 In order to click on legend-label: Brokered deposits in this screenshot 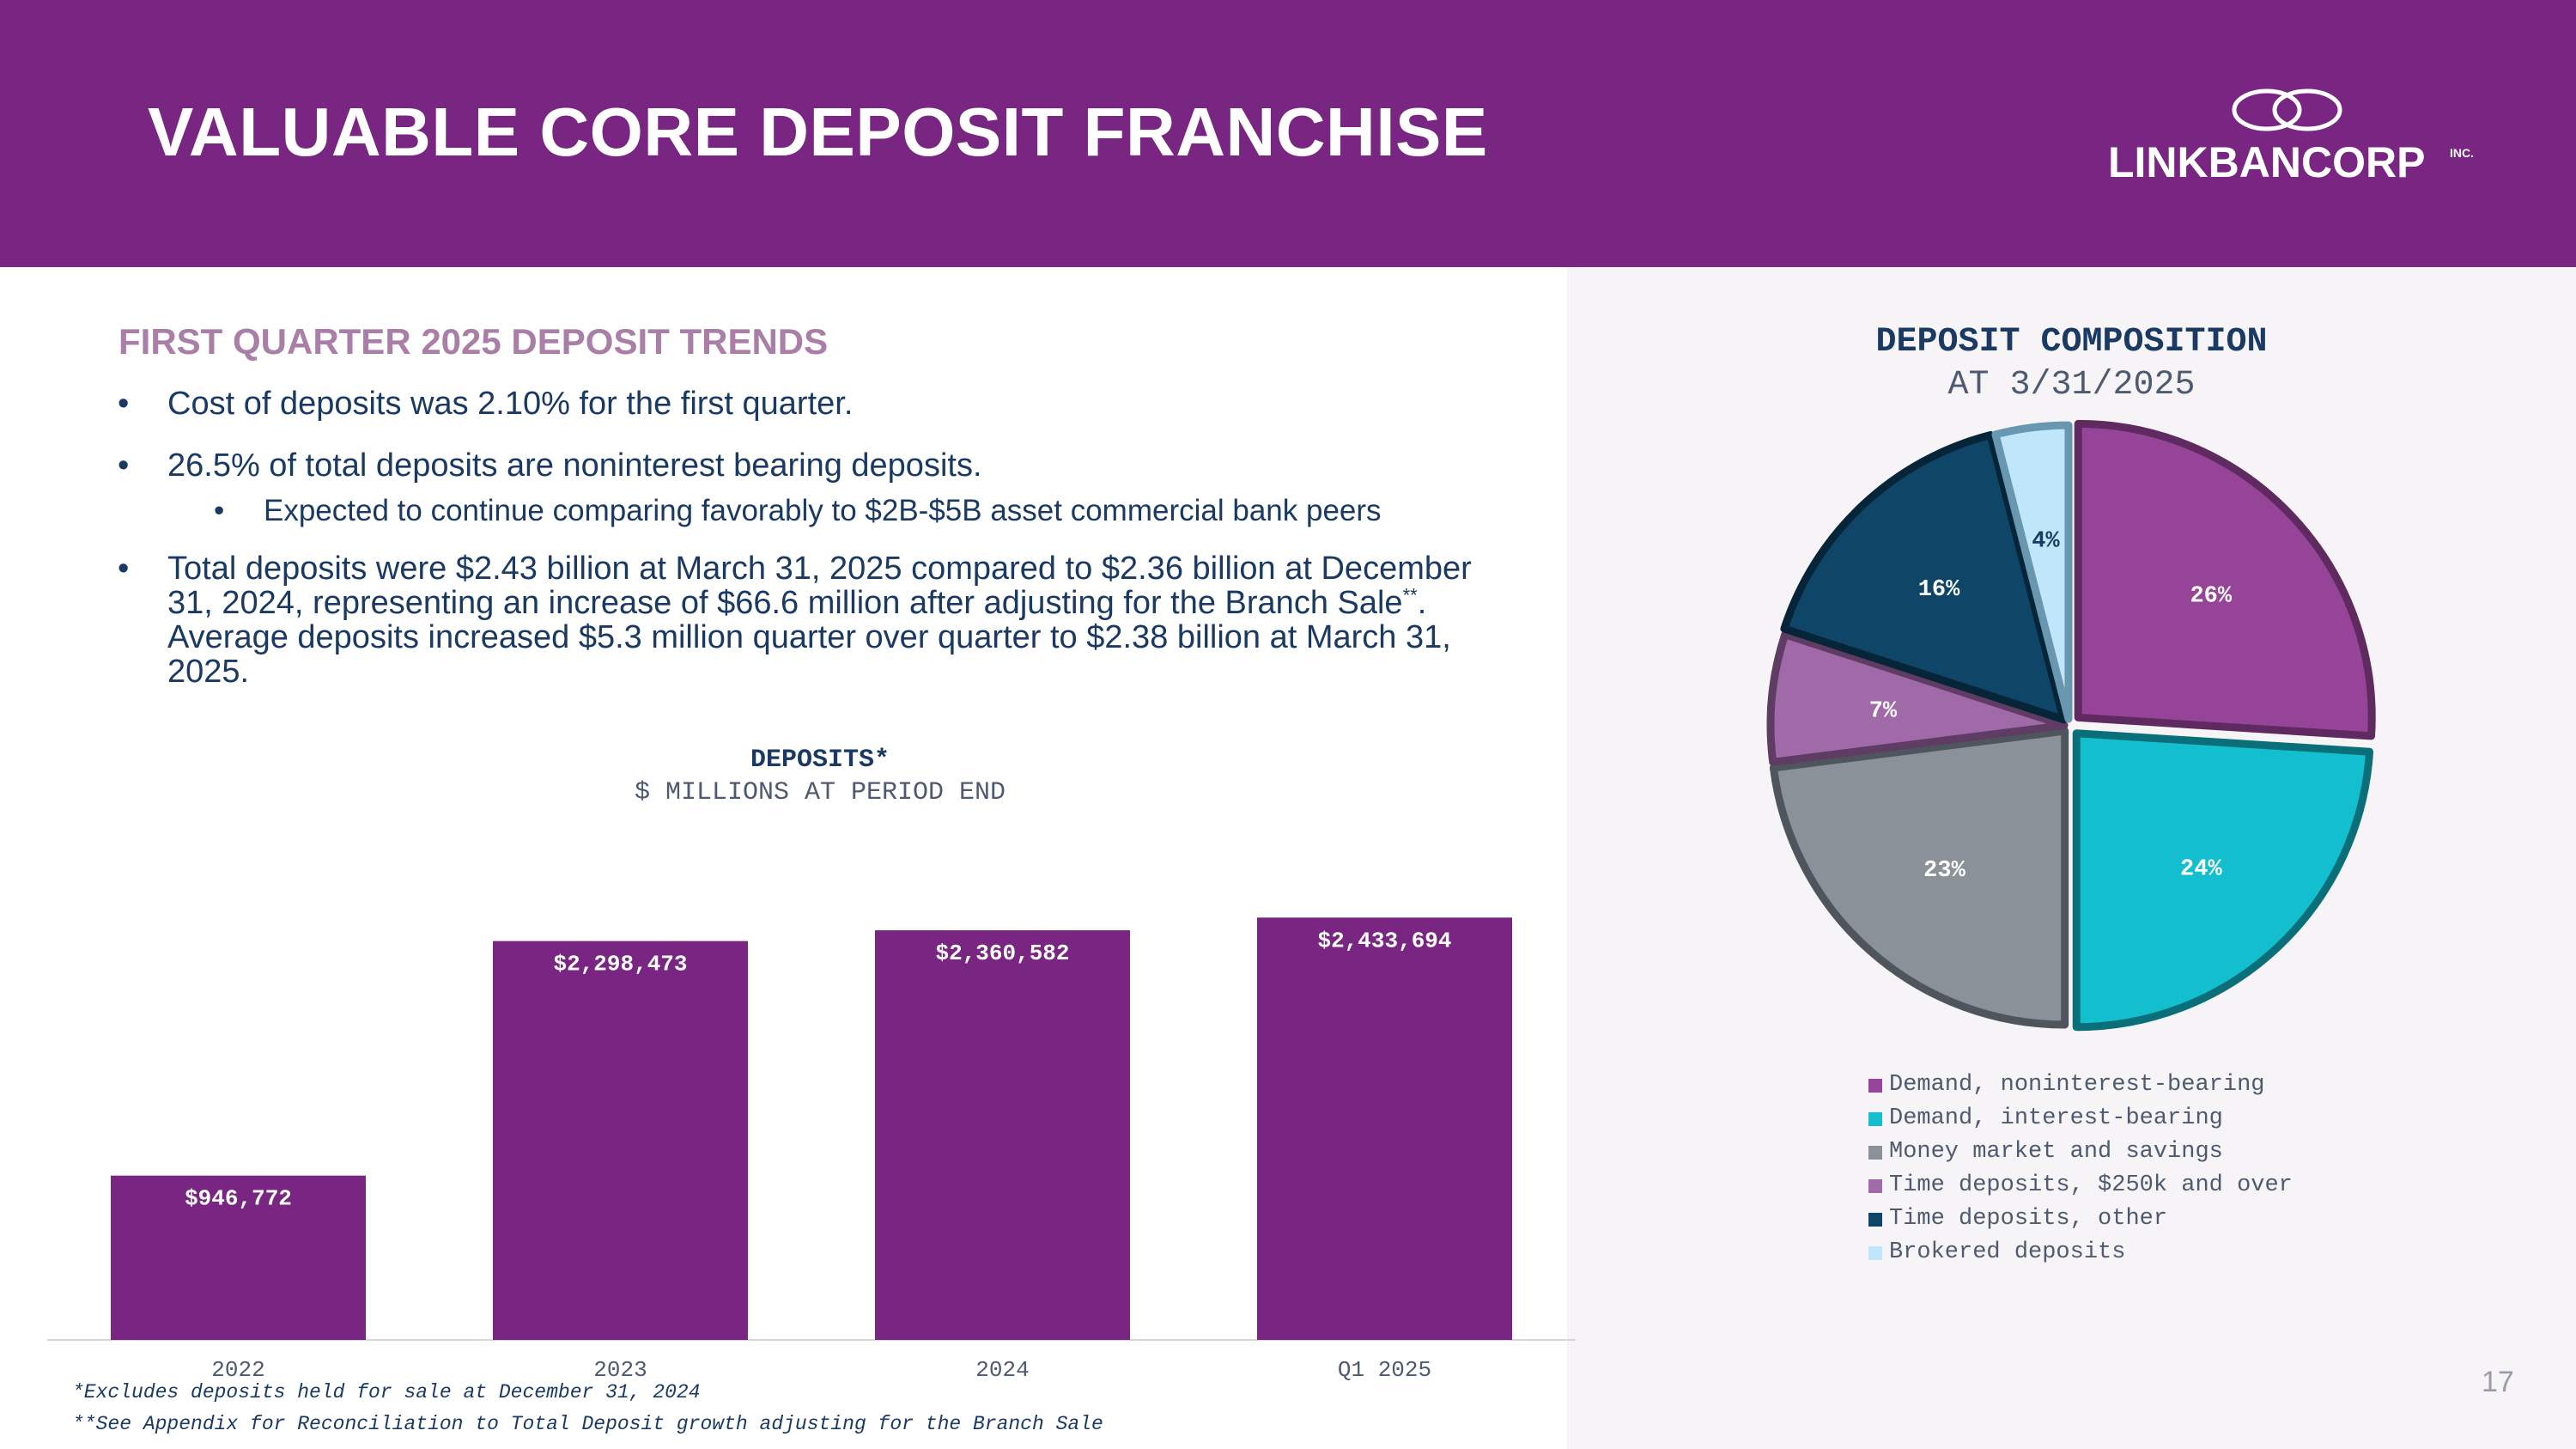, I will do `click(2007, 1252)`.